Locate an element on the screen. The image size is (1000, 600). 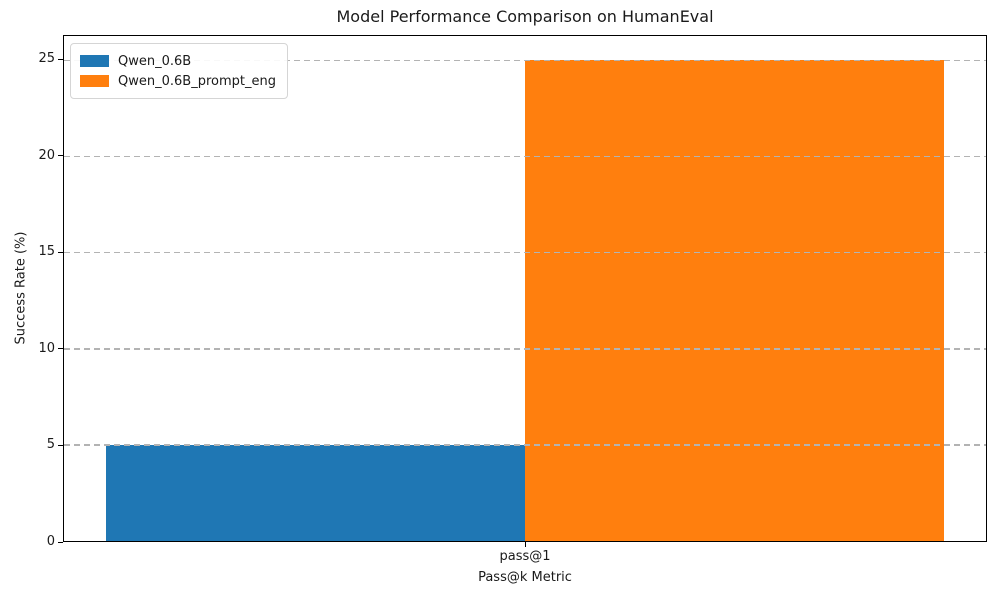
legend-item-Qwen_0.6B: Qwen_0.6B is located at coordinates (178, 61).